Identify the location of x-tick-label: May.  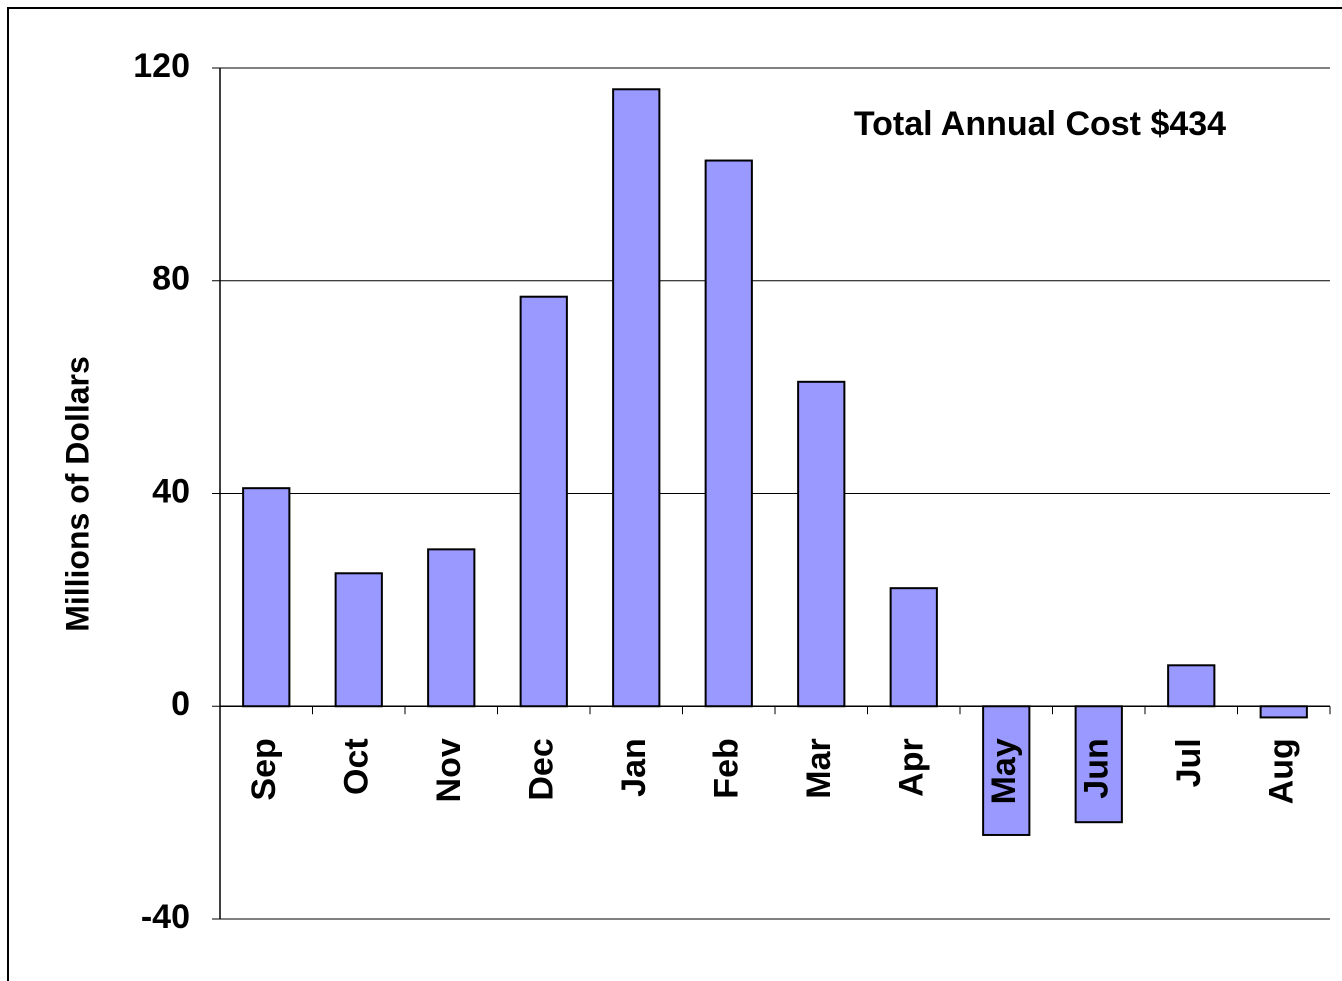
(1004, 771).